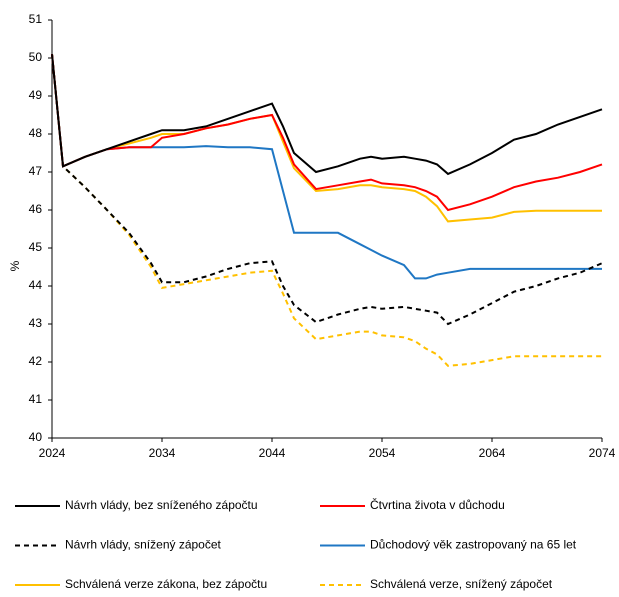 This screenshot has width=619, height=597. What do you see at coordinates (36, 209) in the screenshot?
I see `y-tick-label: 46` at bounding box center [36, 209].